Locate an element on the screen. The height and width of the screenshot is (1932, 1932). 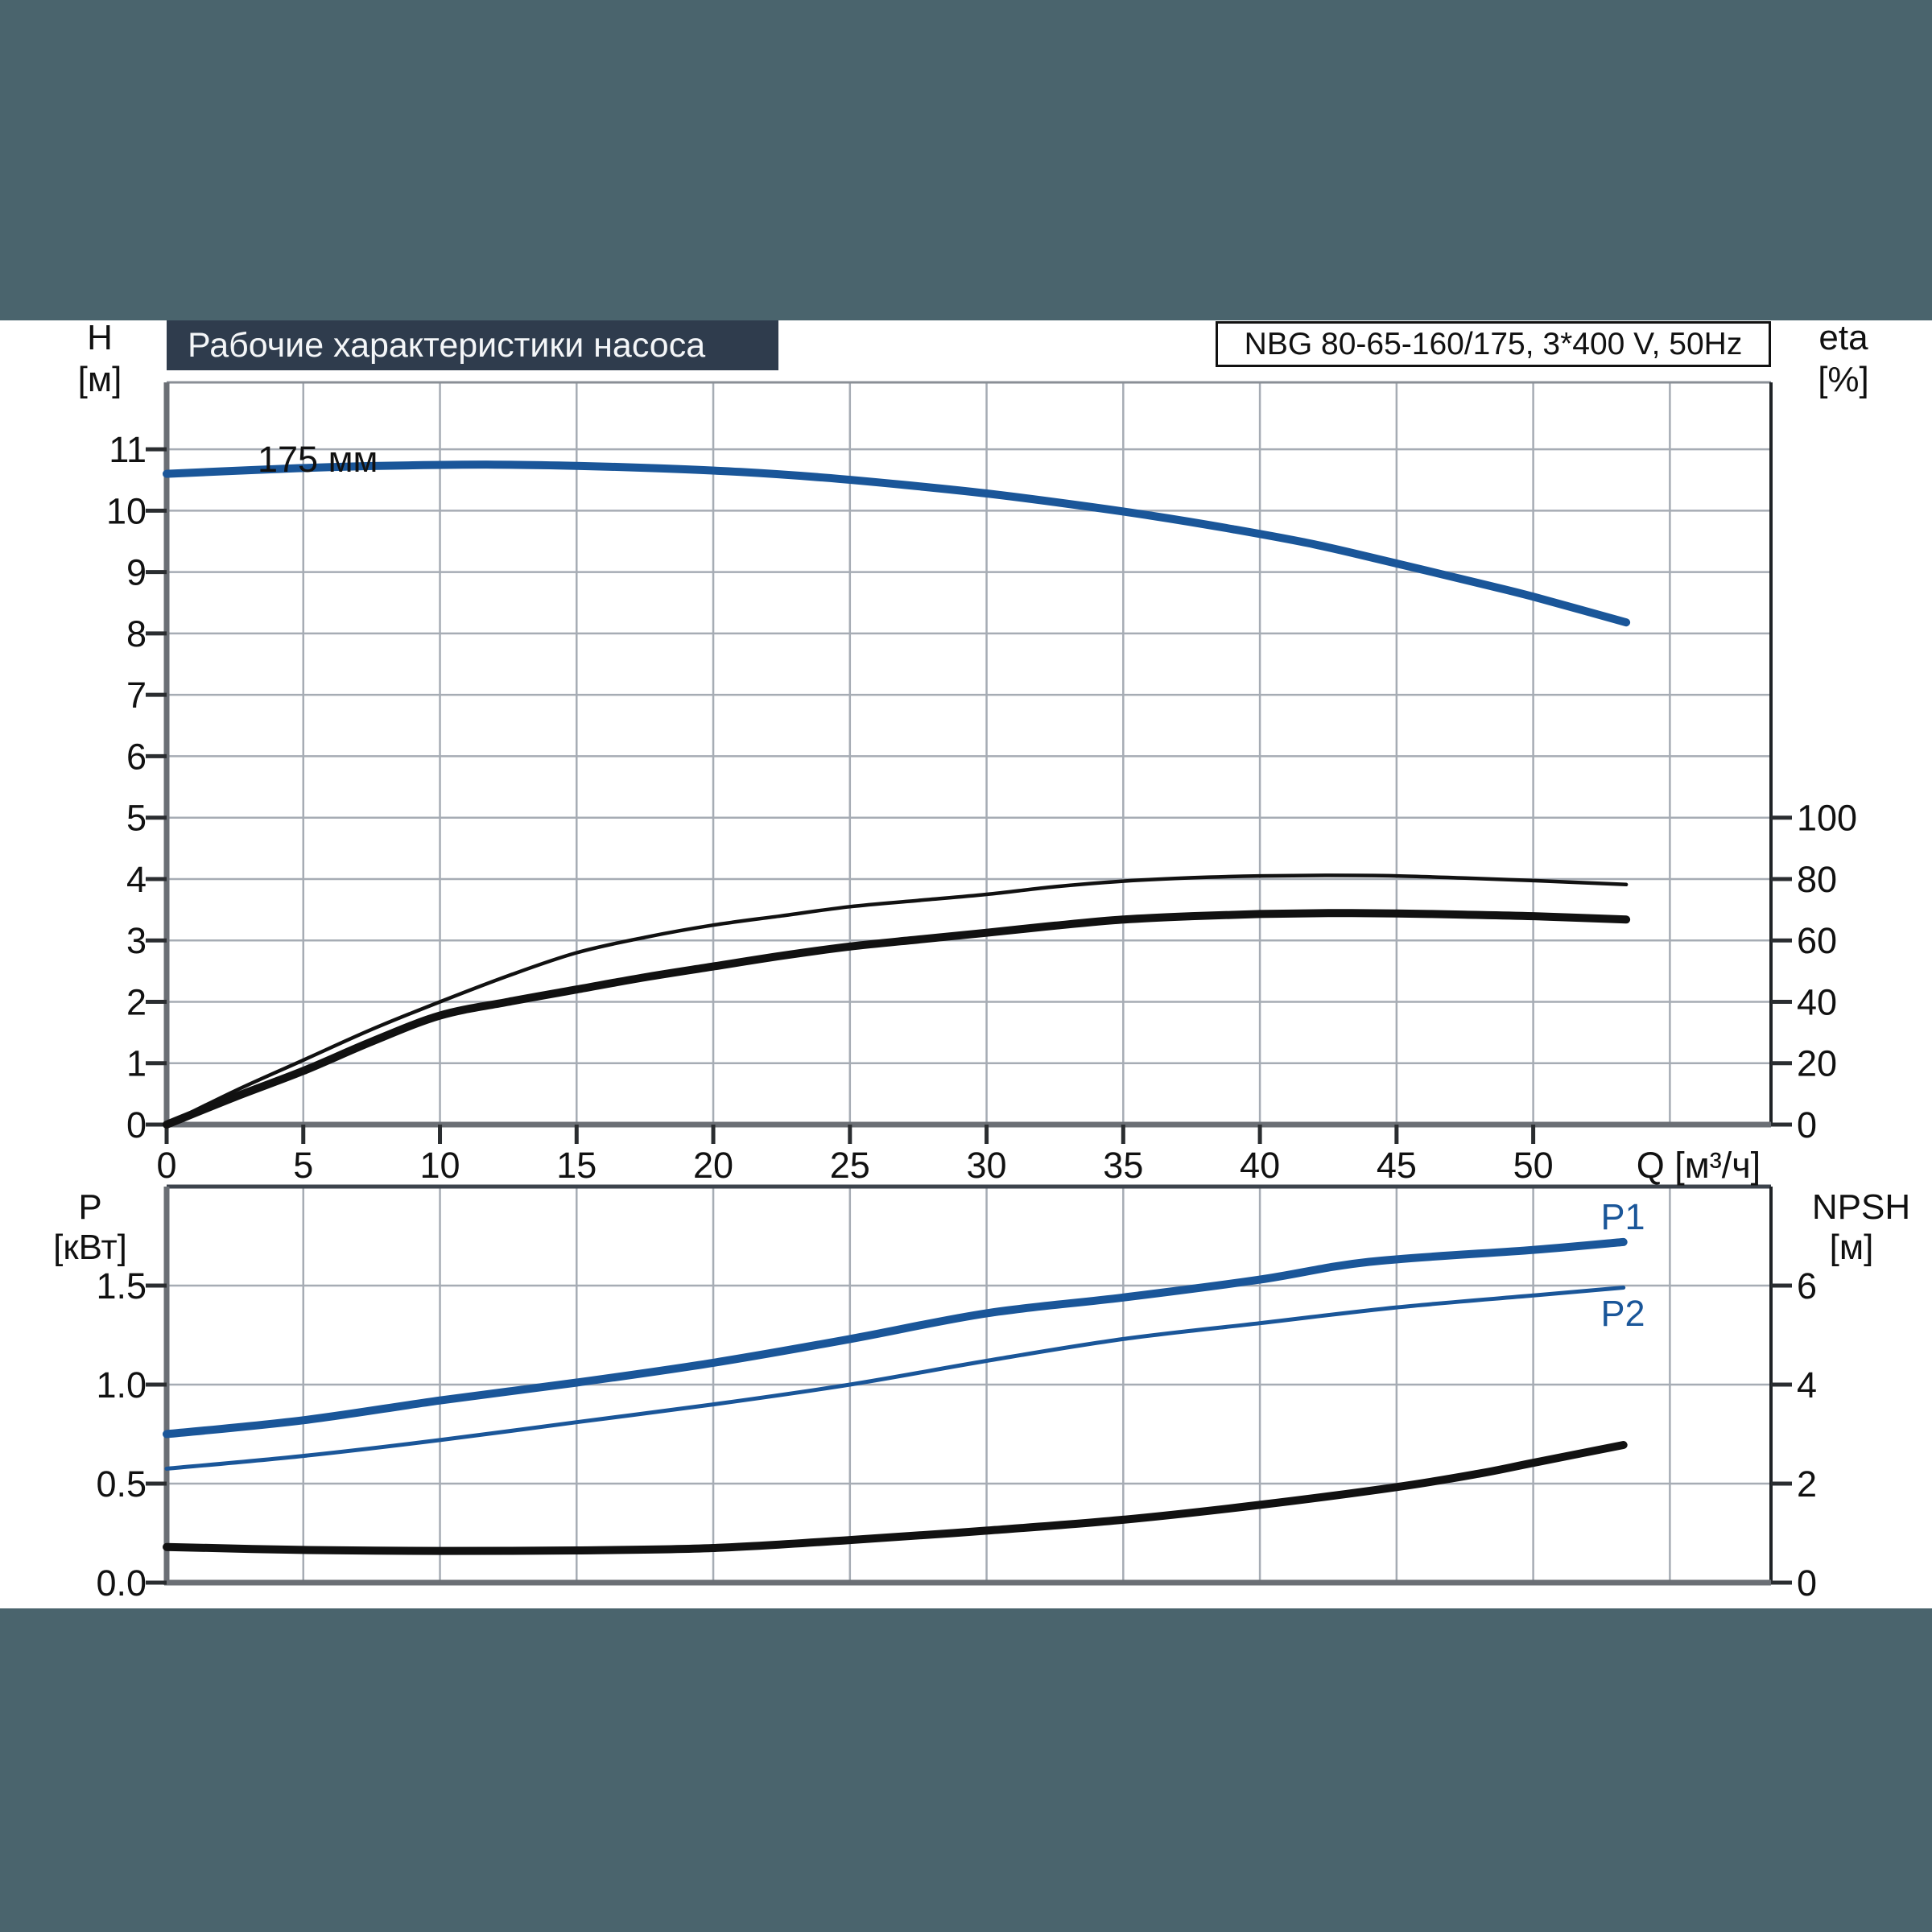
right-axis-tick-label: 20 is located at coordinates (1817, 1063).